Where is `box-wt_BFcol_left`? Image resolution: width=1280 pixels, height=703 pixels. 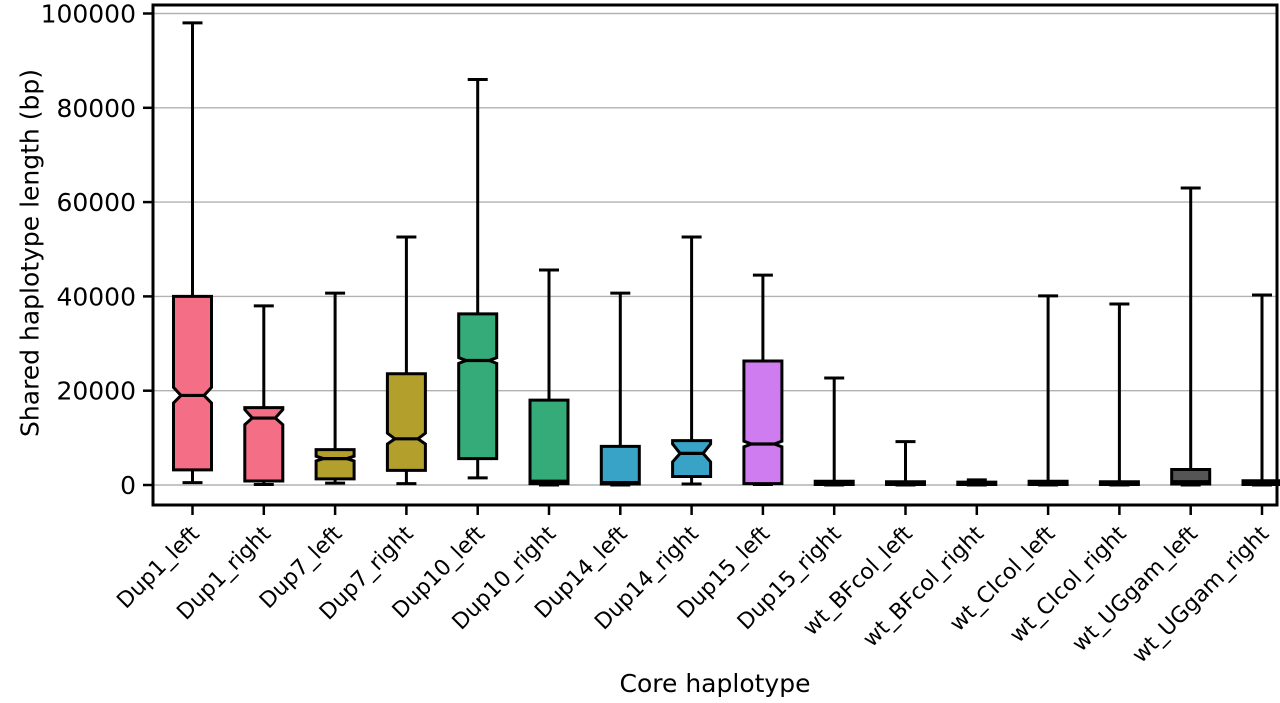
box-wt_BFcol_left is located at coordinates (905, 463).